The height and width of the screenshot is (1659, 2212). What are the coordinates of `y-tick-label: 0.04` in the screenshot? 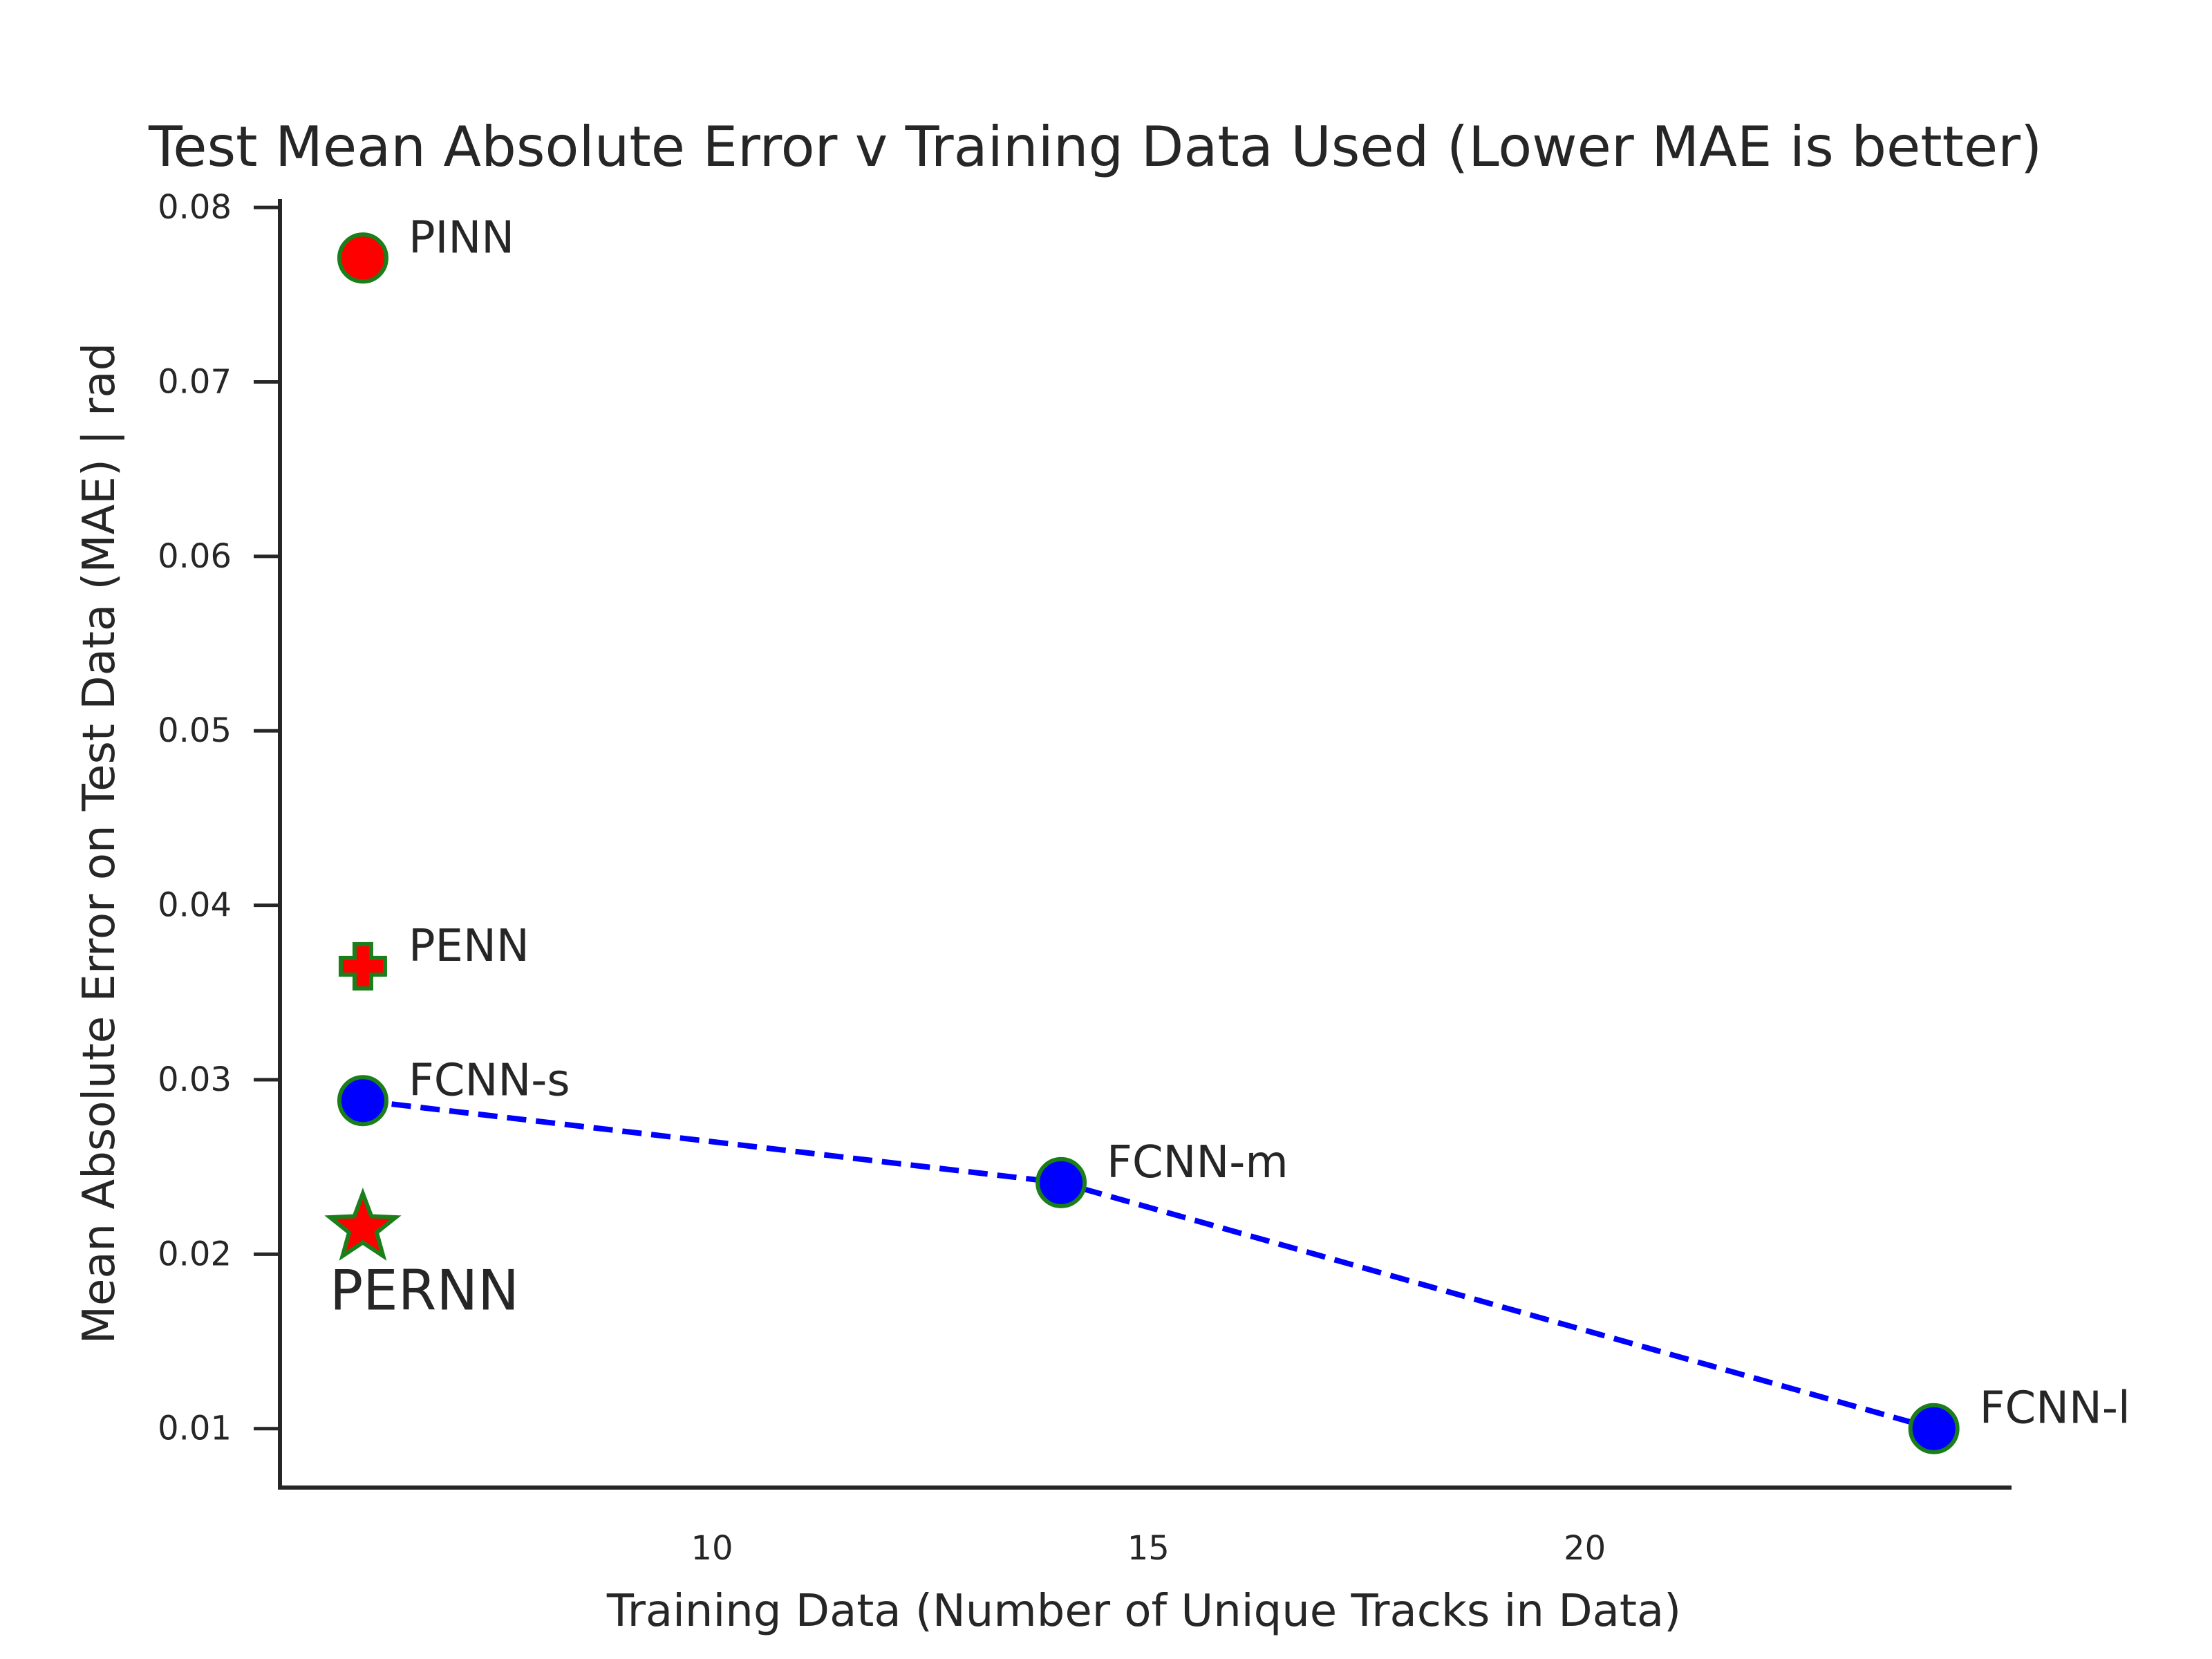 It's located at (195, 906).